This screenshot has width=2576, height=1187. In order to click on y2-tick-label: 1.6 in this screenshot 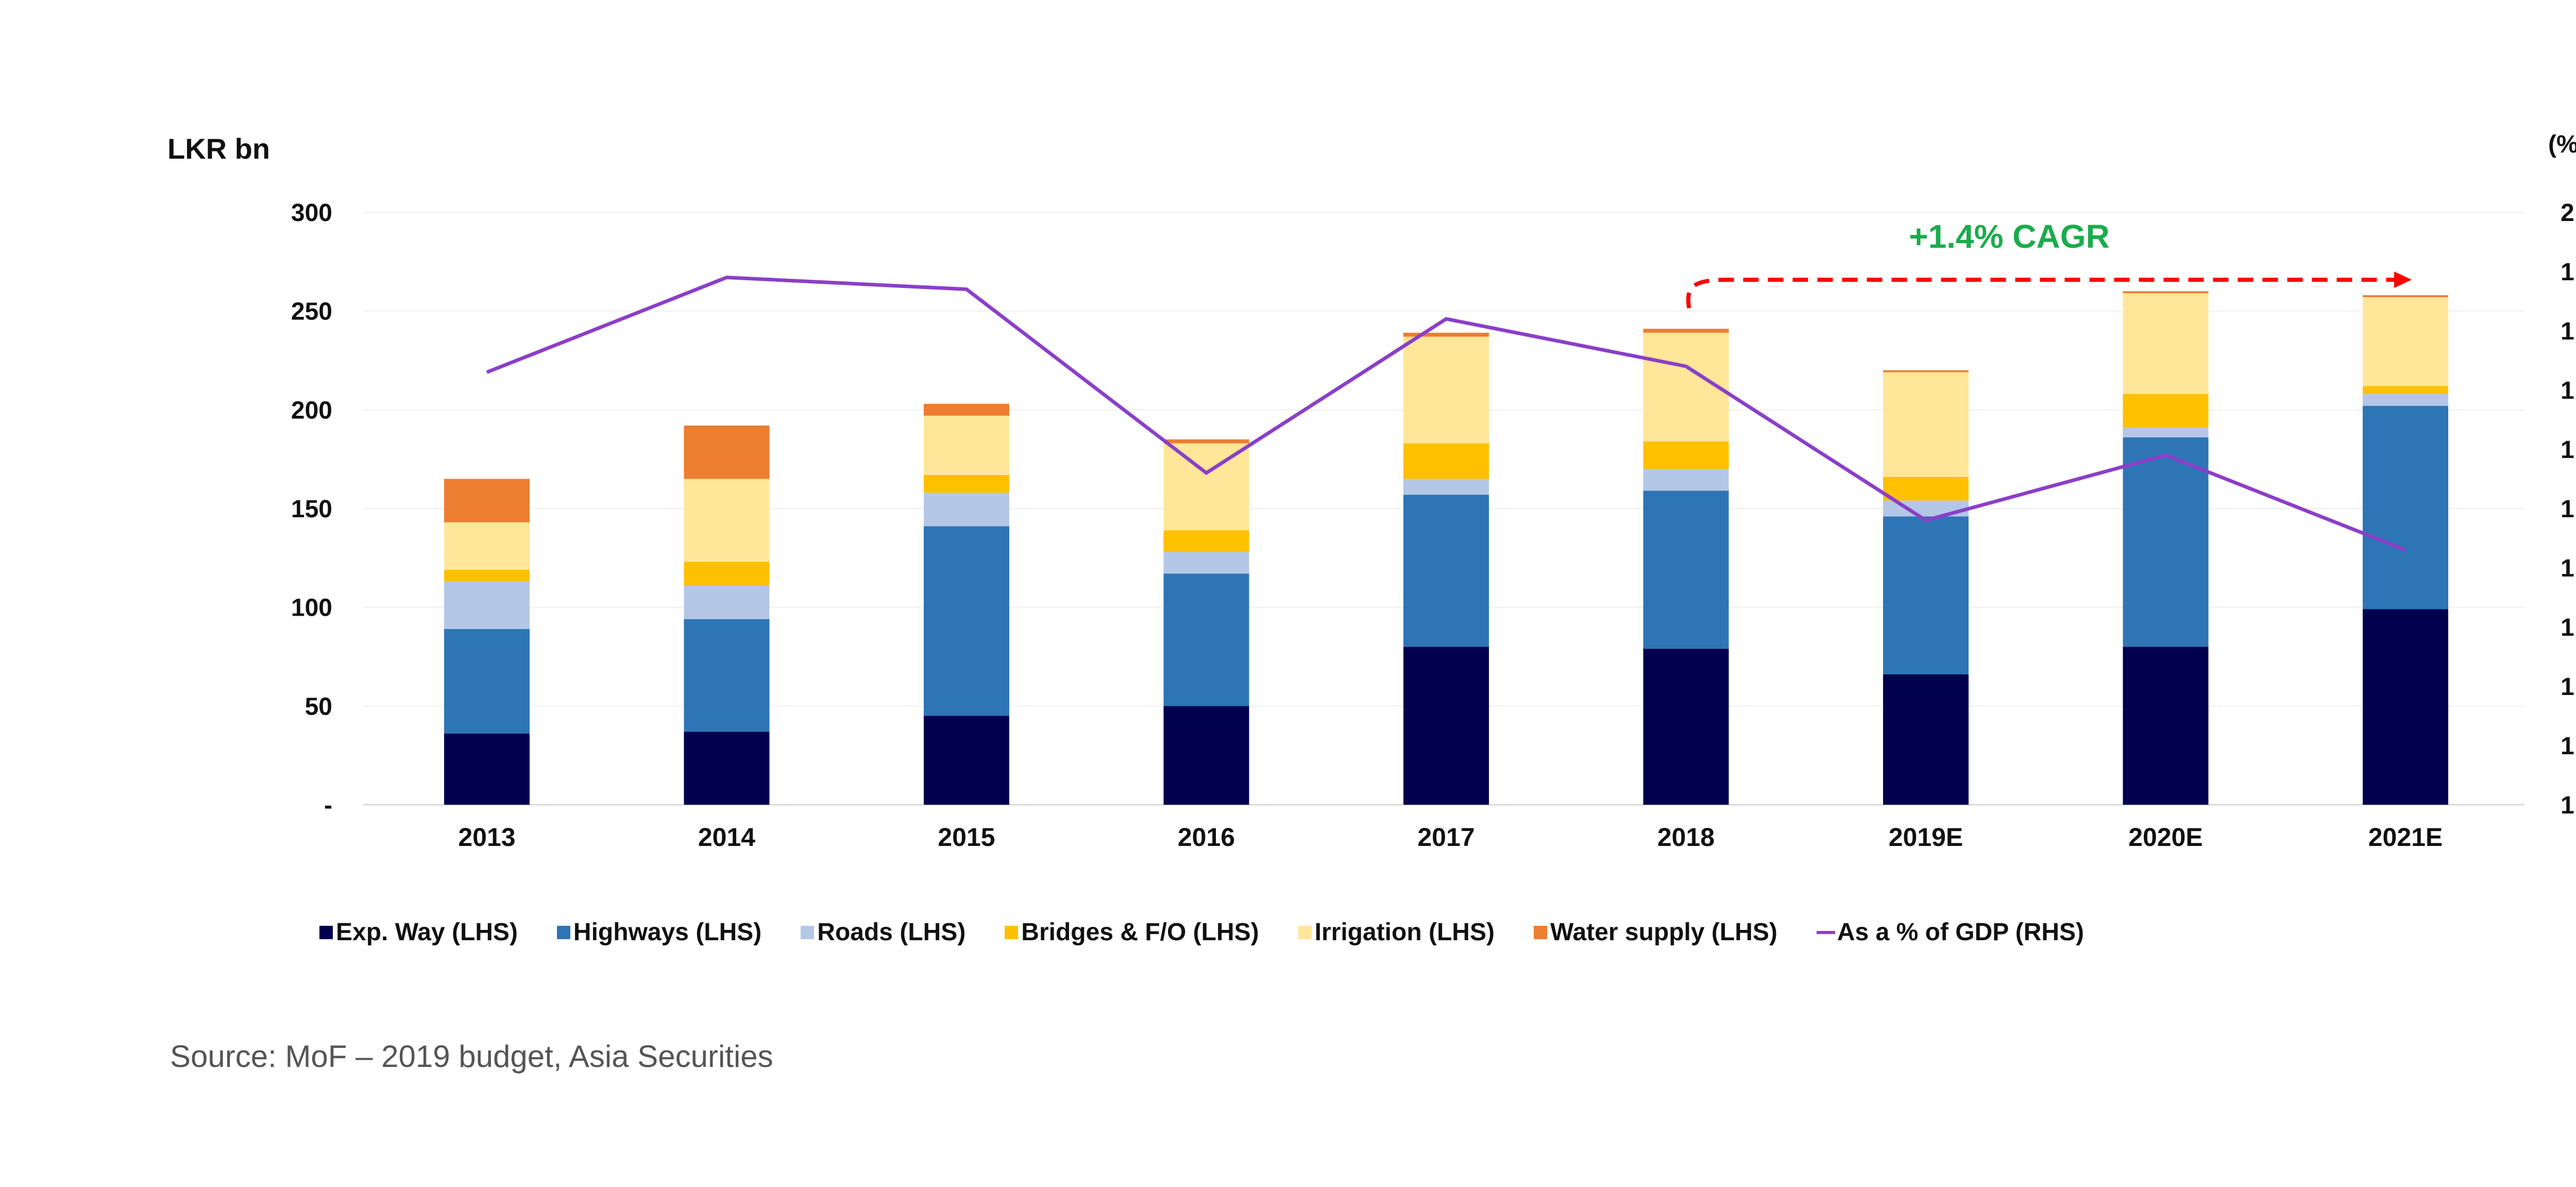, I will do `click(2568, 450)`.